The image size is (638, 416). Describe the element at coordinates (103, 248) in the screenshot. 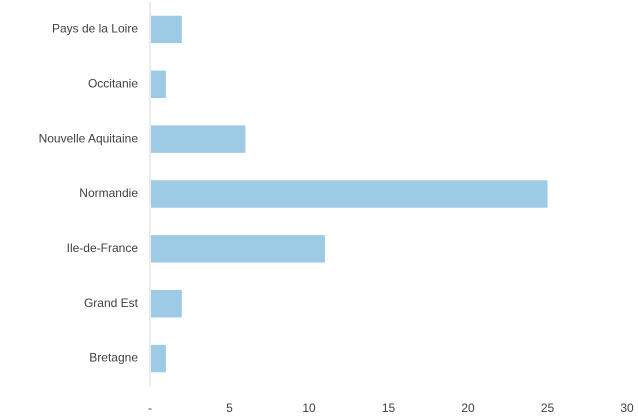

I see `category-label: Ile-de-France` at that location.